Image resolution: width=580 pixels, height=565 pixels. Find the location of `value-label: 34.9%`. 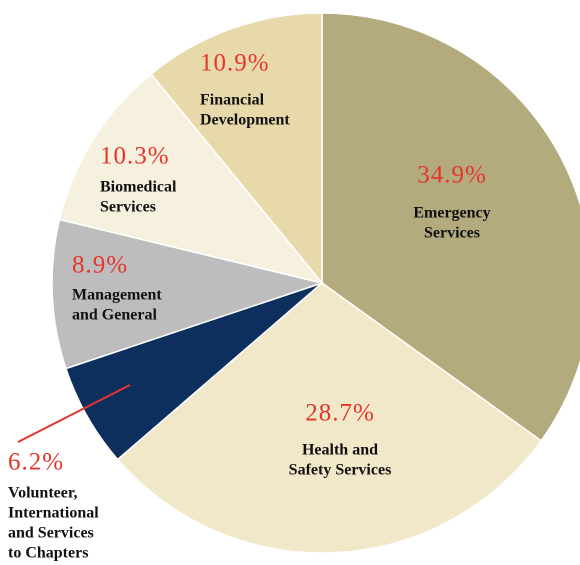

value-label: 34.9% is located at coordinates (452, 175).